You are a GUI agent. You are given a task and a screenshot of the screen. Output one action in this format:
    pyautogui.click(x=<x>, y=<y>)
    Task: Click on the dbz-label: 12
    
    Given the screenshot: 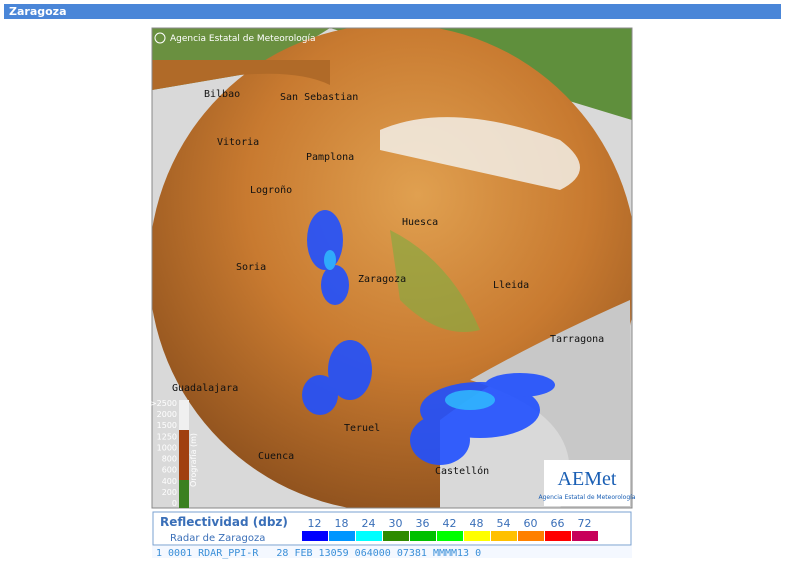 What is the action you would take?
    pyautogui.click(x=315, y=523)
    